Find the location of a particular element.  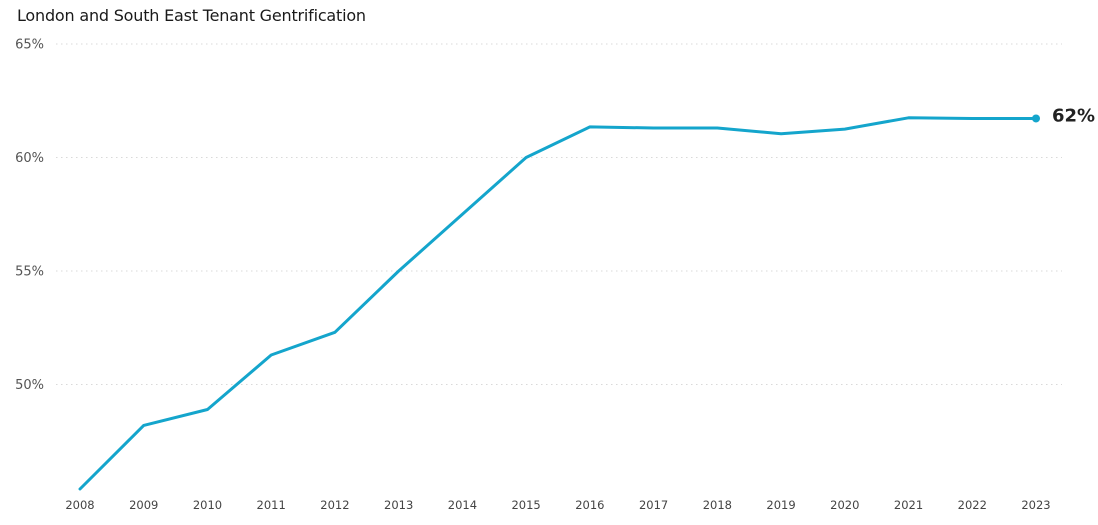

end-label-layer: 62% is located at coordinates (1073, 115).